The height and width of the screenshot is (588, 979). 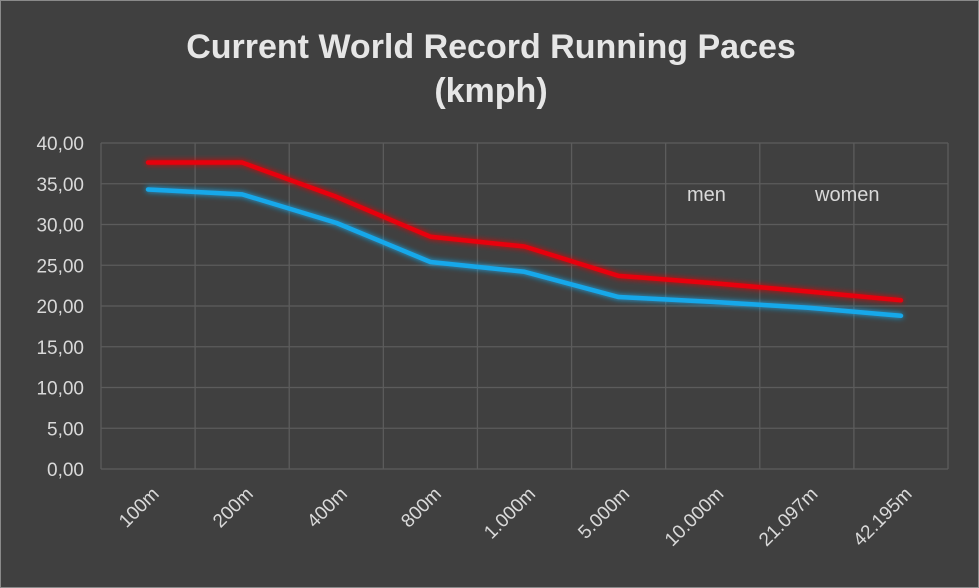 I want to click on chart-title-line-1: Current World Record Running Paces, so click(x=491, y=47).